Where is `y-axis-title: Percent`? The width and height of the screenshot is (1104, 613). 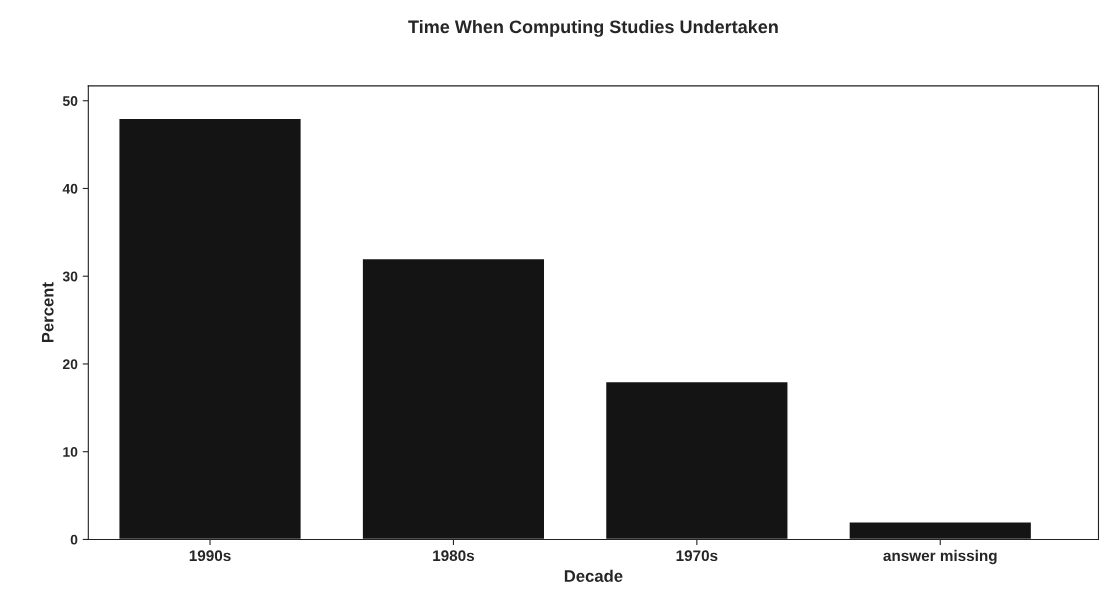
y-axis-title: Percent is located at coordinates (47, 312).